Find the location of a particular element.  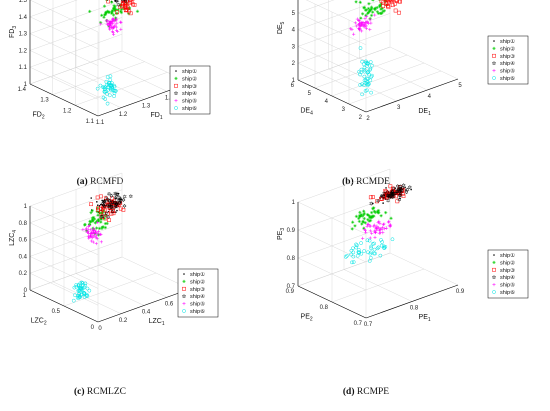

z-axis-label: DE5 is located at coordinates (281, 27).